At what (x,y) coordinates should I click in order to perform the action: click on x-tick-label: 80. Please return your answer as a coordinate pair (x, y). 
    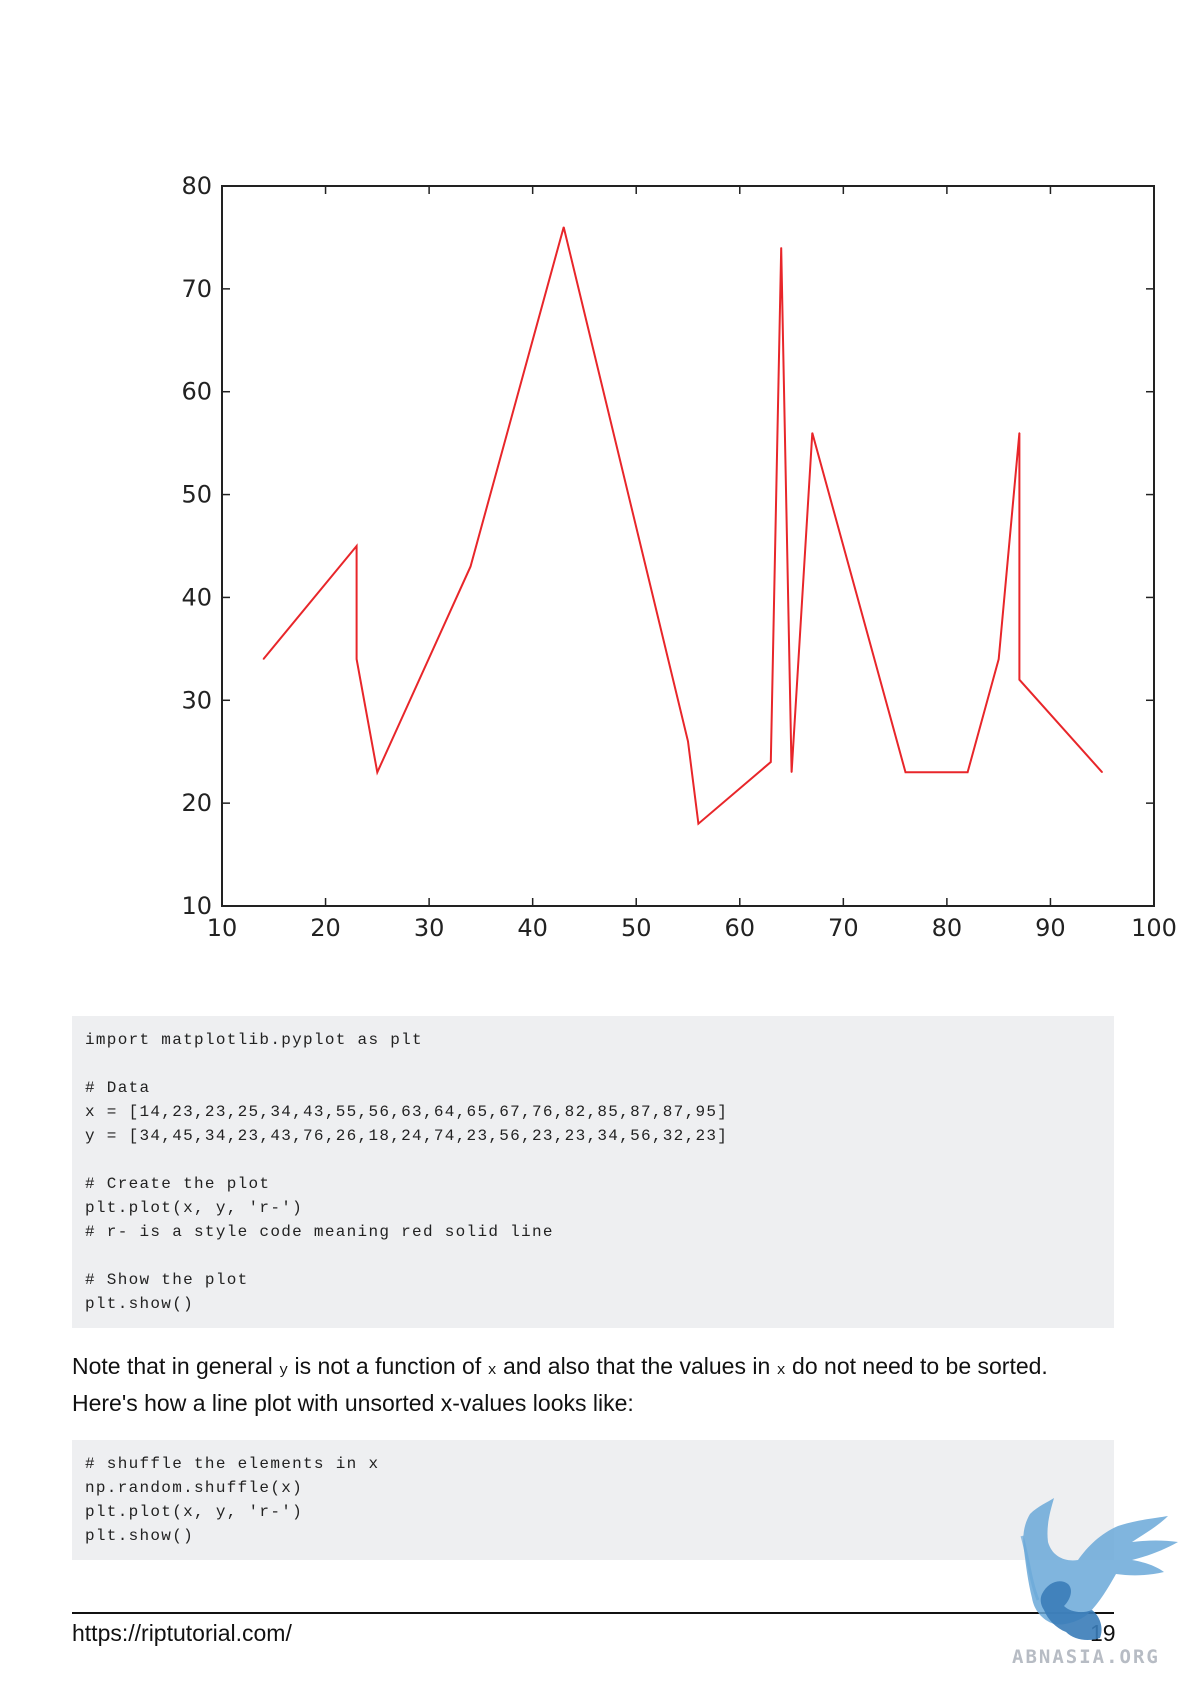
    Looking at the image, I should click on (947, 928).